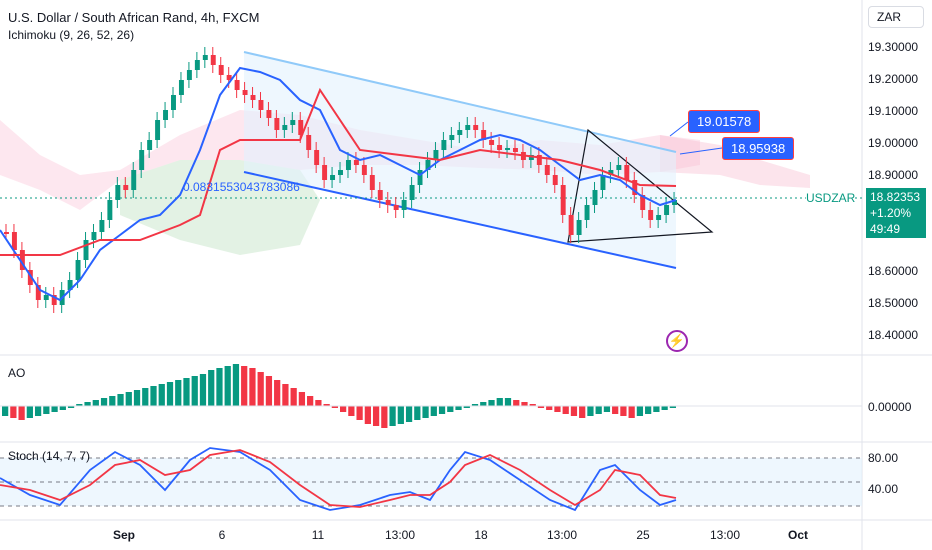 Image resolution: width=932 pixels, height=550 pixels. What do you see at coordinates (893, 111) in the screenshot?
I see `price-tick: 19.10000` at bounding box center [893, 111].